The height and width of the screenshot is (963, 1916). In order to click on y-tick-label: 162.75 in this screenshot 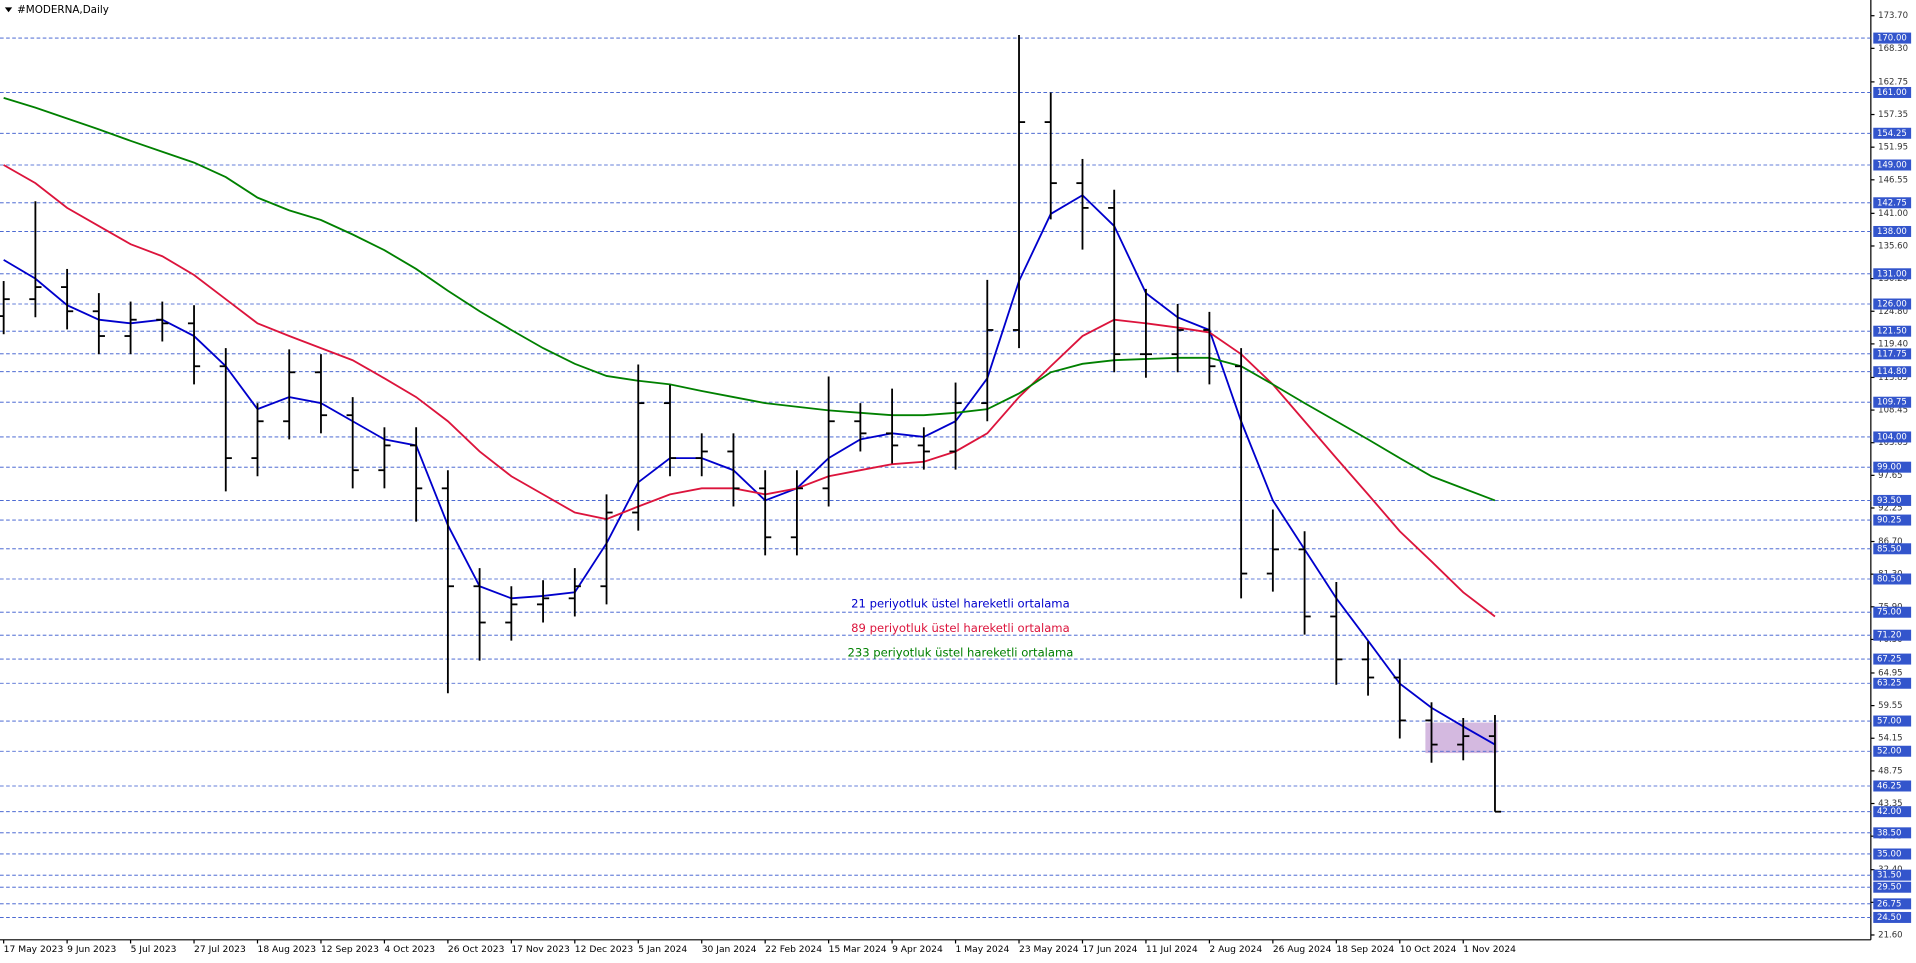, I will do `click(1893, 82)`.